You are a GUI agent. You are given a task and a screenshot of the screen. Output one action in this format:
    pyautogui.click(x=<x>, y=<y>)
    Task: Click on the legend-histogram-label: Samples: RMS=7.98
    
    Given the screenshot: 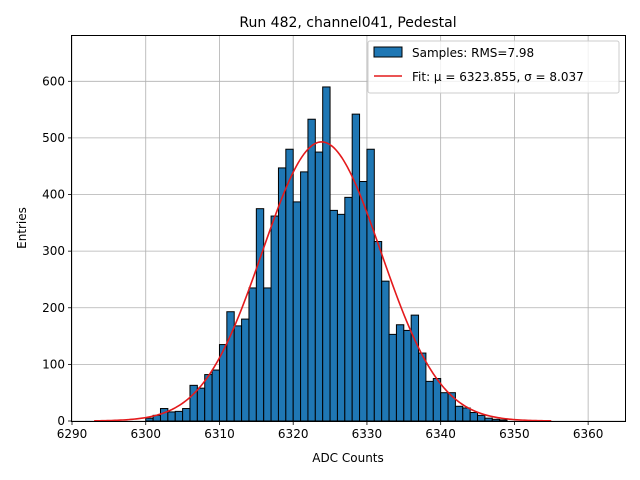 What is the action you would take?
    pyautogui.click(x=473, y=53)
    